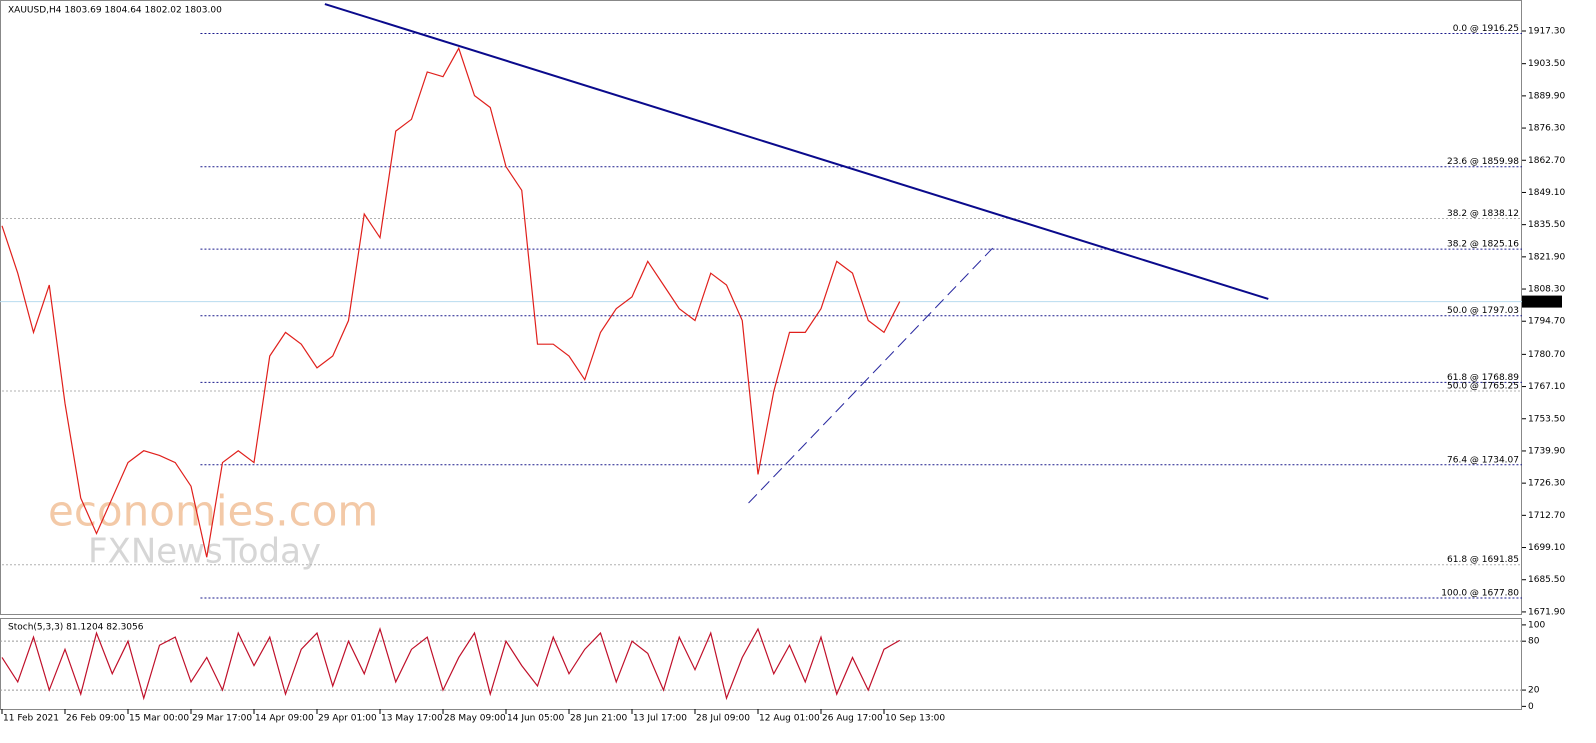 The width and height of the screenshot is (1596, 743). What do you see at coordinates (213, 511) in the screenshot?
I see `watermark: economies.com` at bounding box center [213, 511].